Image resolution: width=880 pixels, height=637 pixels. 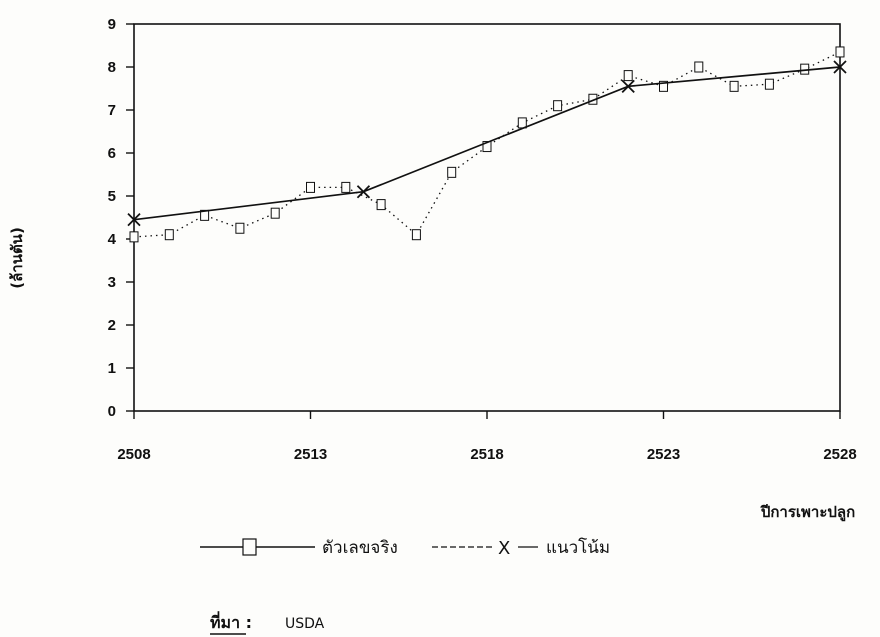 What do you see at coordinates (17, 258) in the screenshot?
I see `y-axis-title: (ล้านตัน)` at bounding box center [17, 258].